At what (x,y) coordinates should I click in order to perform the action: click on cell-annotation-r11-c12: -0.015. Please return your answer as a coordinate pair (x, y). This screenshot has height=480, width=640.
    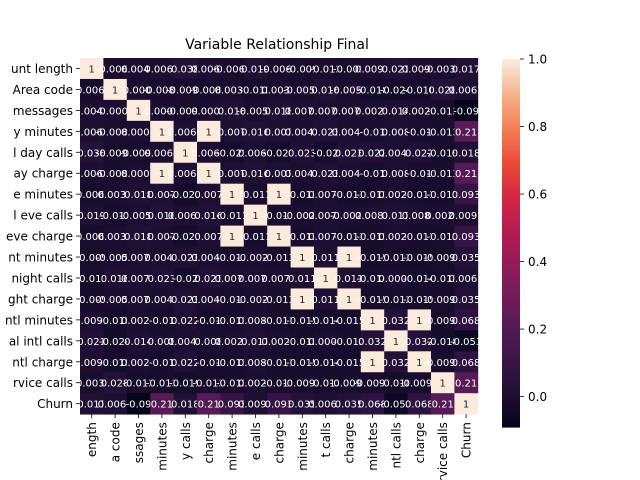
    Looking at the image, I should click on (372, 300).